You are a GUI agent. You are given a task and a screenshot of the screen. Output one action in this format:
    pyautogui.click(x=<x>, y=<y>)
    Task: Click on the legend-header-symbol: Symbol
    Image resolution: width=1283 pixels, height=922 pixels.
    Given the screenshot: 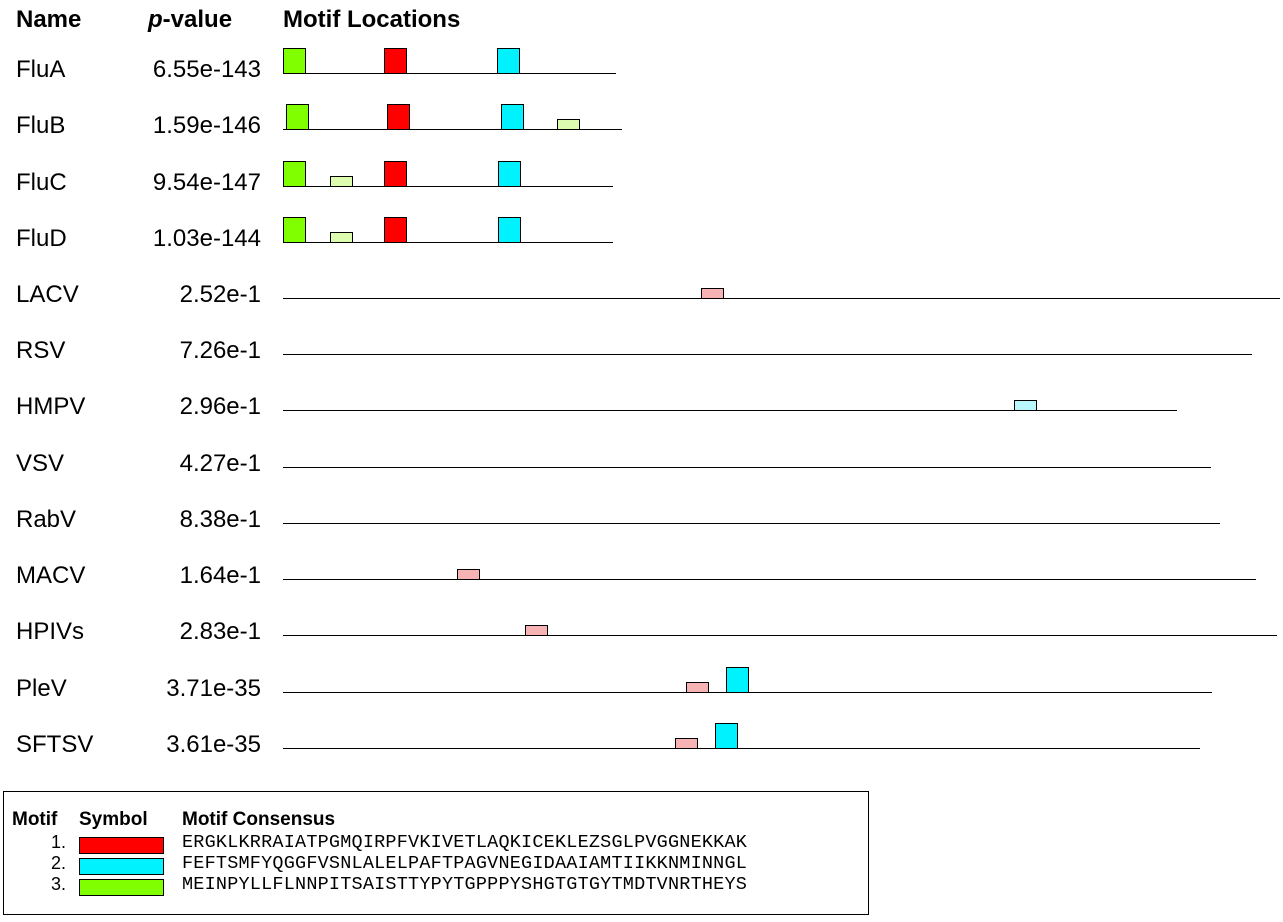 What is the action you would take?
    pyautogui.click(x=113, y=819)
    